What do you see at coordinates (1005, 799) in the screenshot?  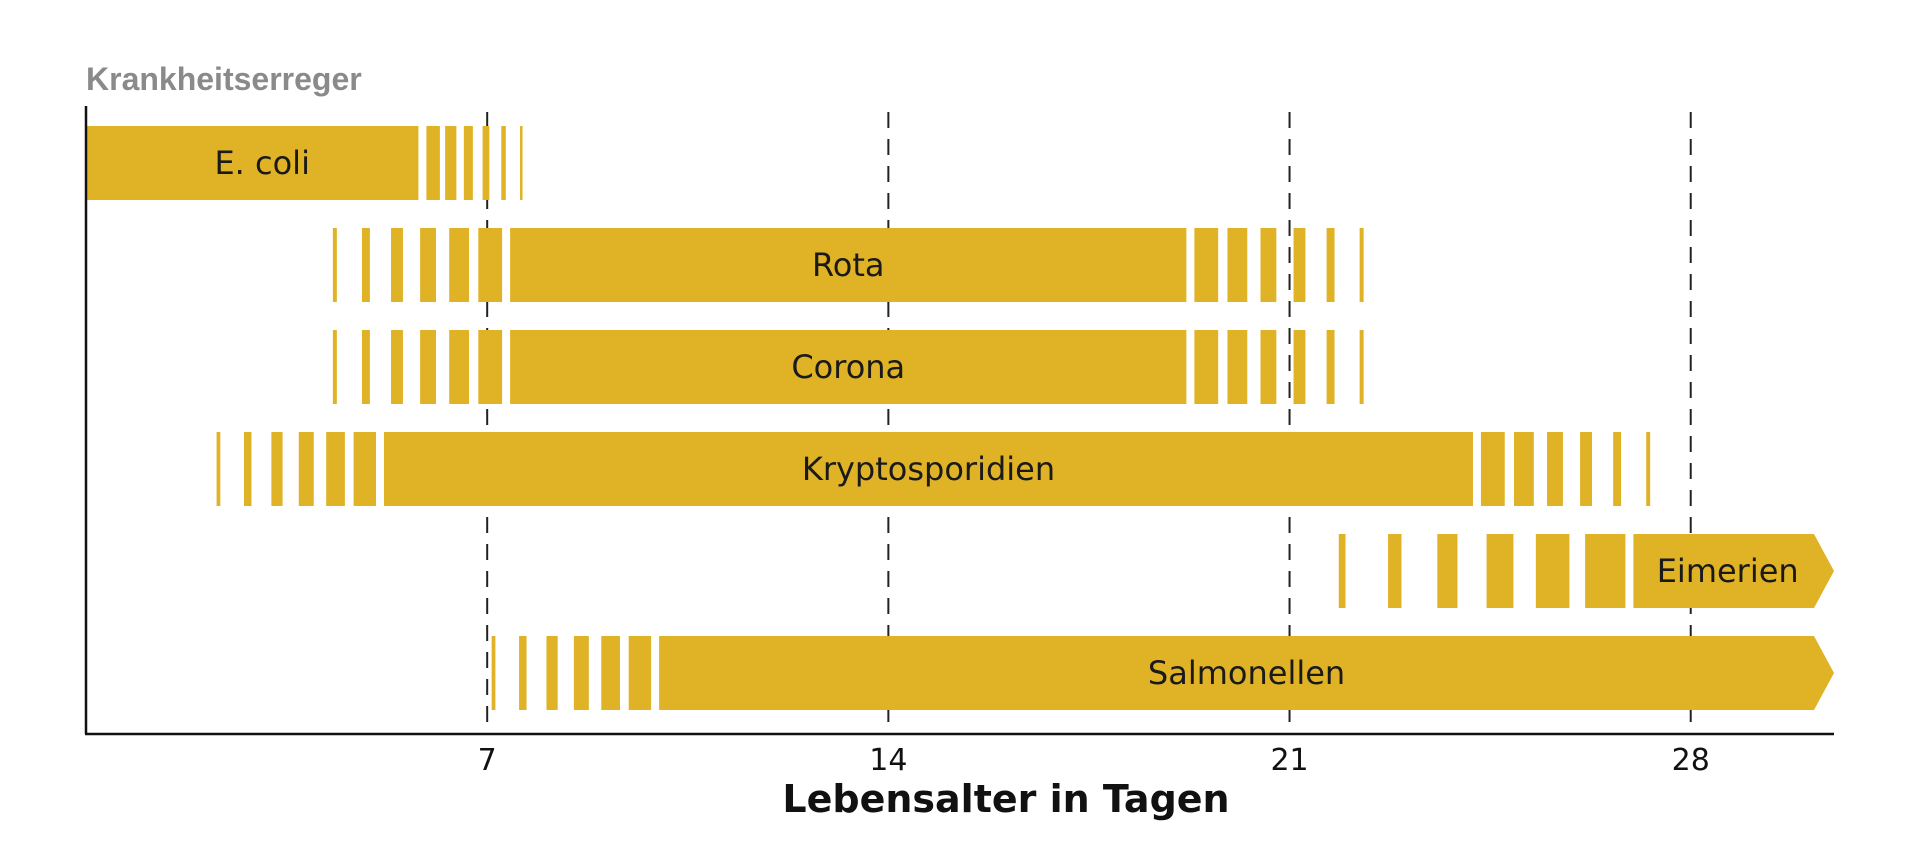 I see `x-axis-label: Lebensalter in Tagen` at bounding box center [1005, 799].